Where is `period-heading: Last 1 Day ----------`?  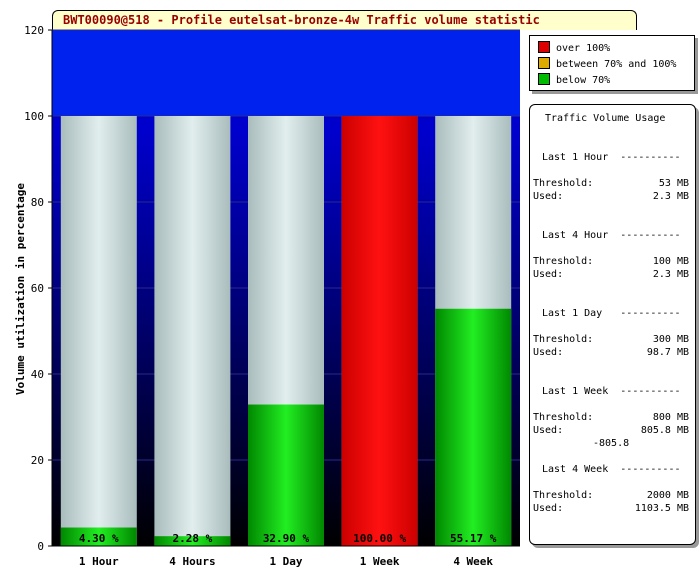 period-heading: Last 1 Day ---------- is located at coordinates (611, 313).